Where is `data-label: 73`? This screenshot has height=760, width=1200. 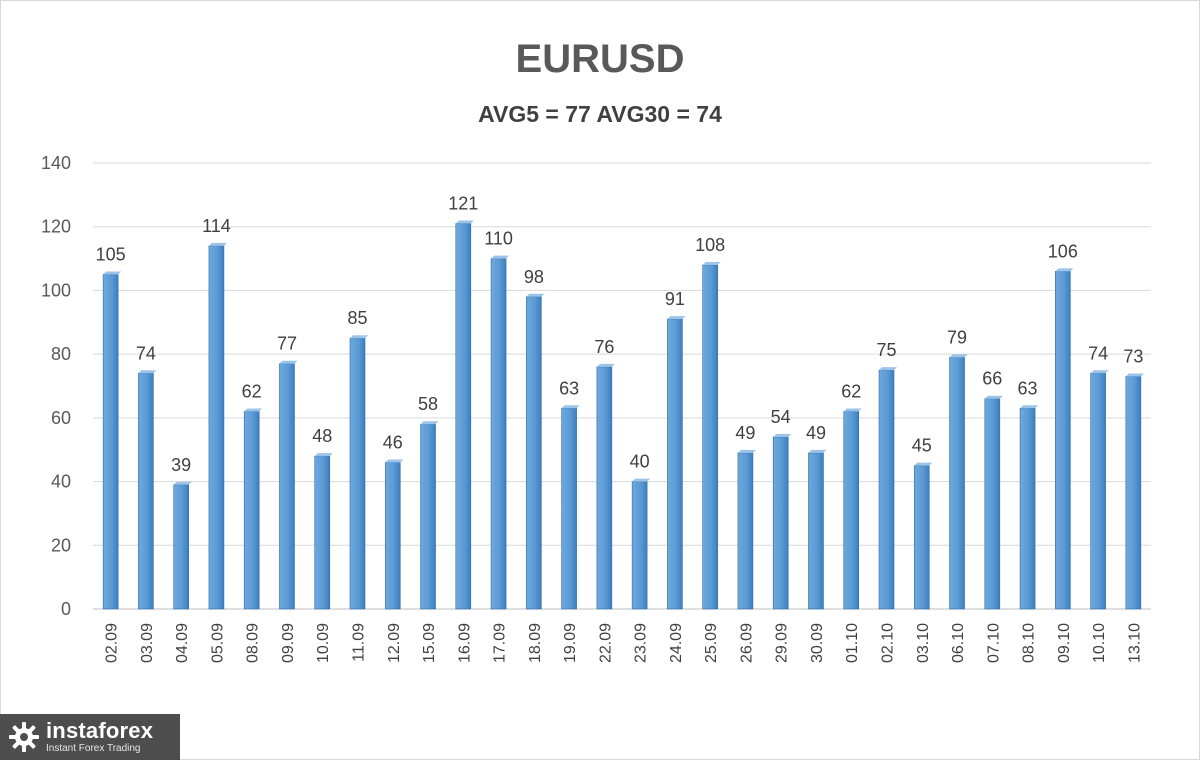 data-label: 73 is located at coordinates (1133, 356).